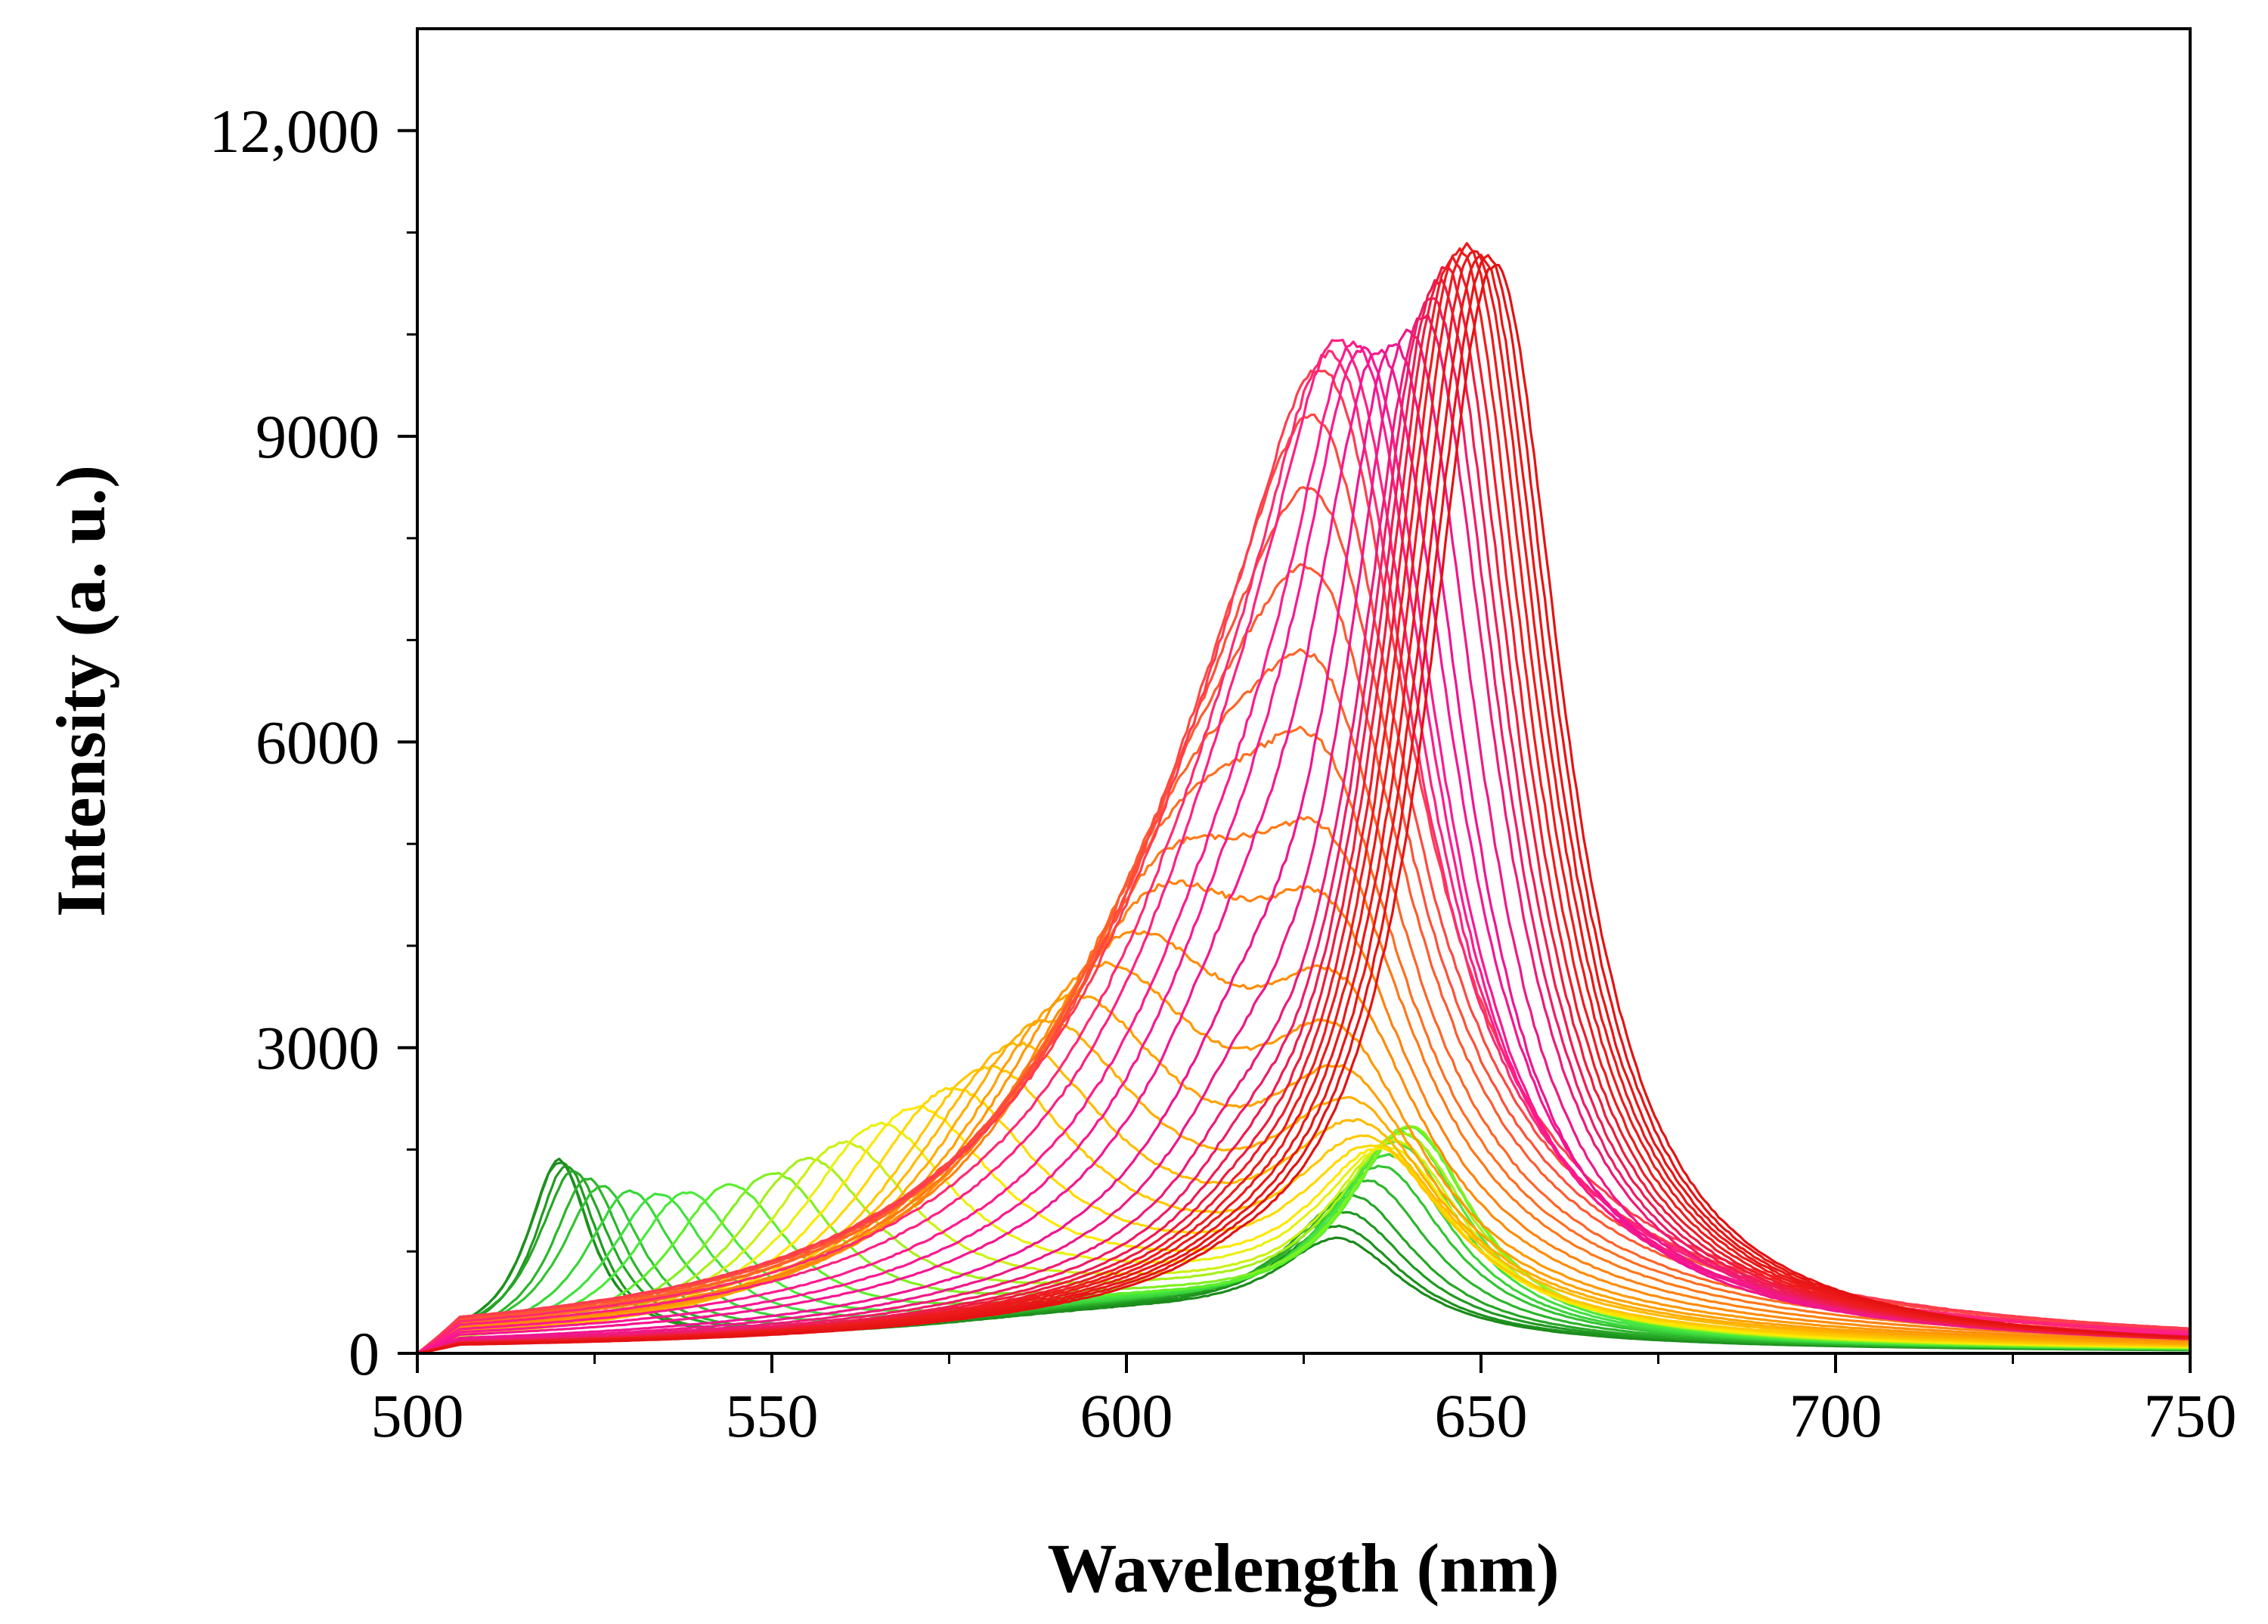 The image size is (2268, 1624). I want to click on x-tick-label: 550, so click(772, 1415).